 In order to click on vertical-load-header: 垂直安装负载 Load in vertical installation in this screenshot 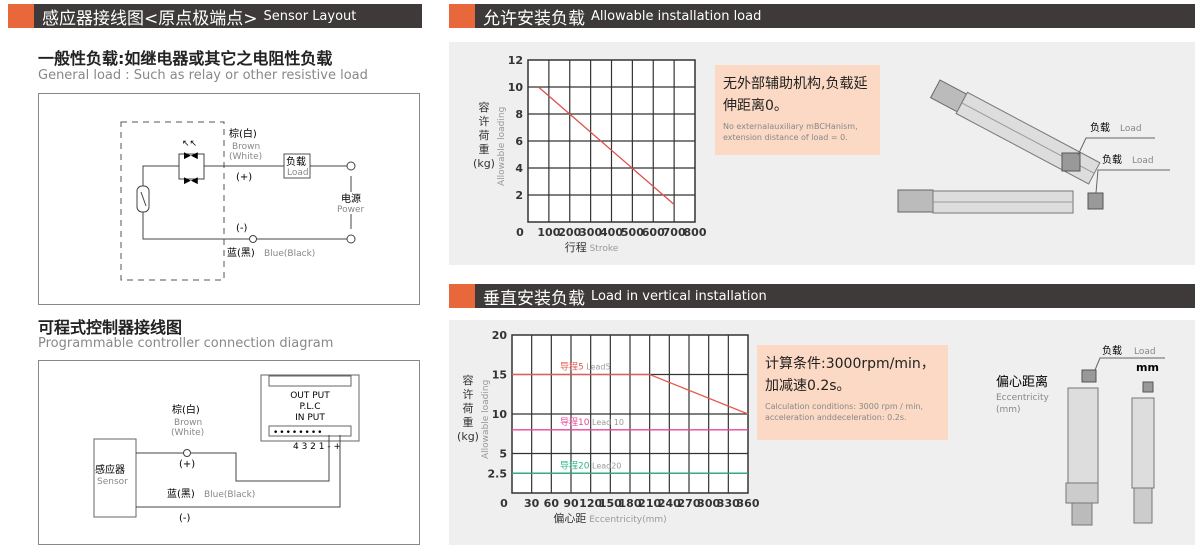, I will do `click(822, 296)`.